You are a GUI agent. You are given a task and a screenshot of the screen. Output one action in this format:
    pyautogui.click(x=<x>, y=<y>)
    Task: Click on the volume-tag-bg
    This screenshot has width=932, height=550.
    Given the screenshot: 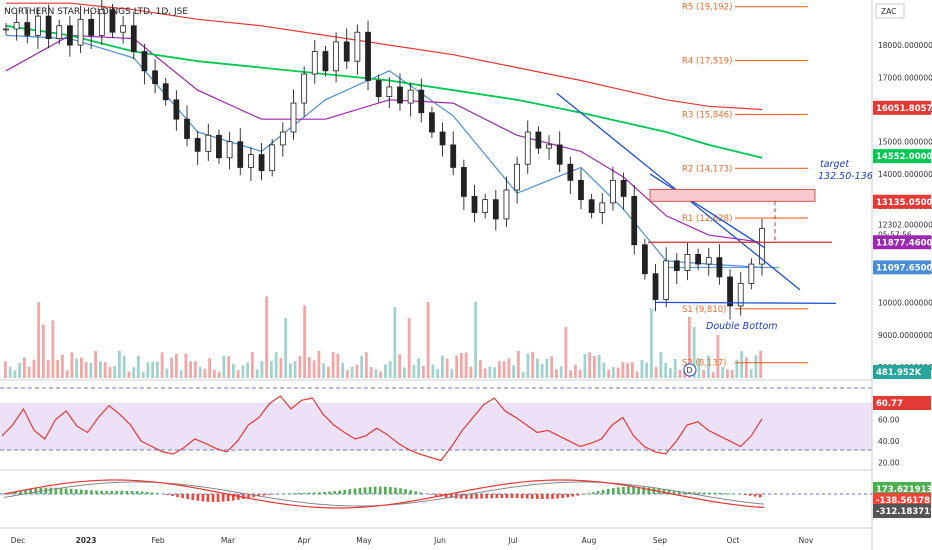 What is the action you would take?
    pyautogui.click(x=902, y=372)
    